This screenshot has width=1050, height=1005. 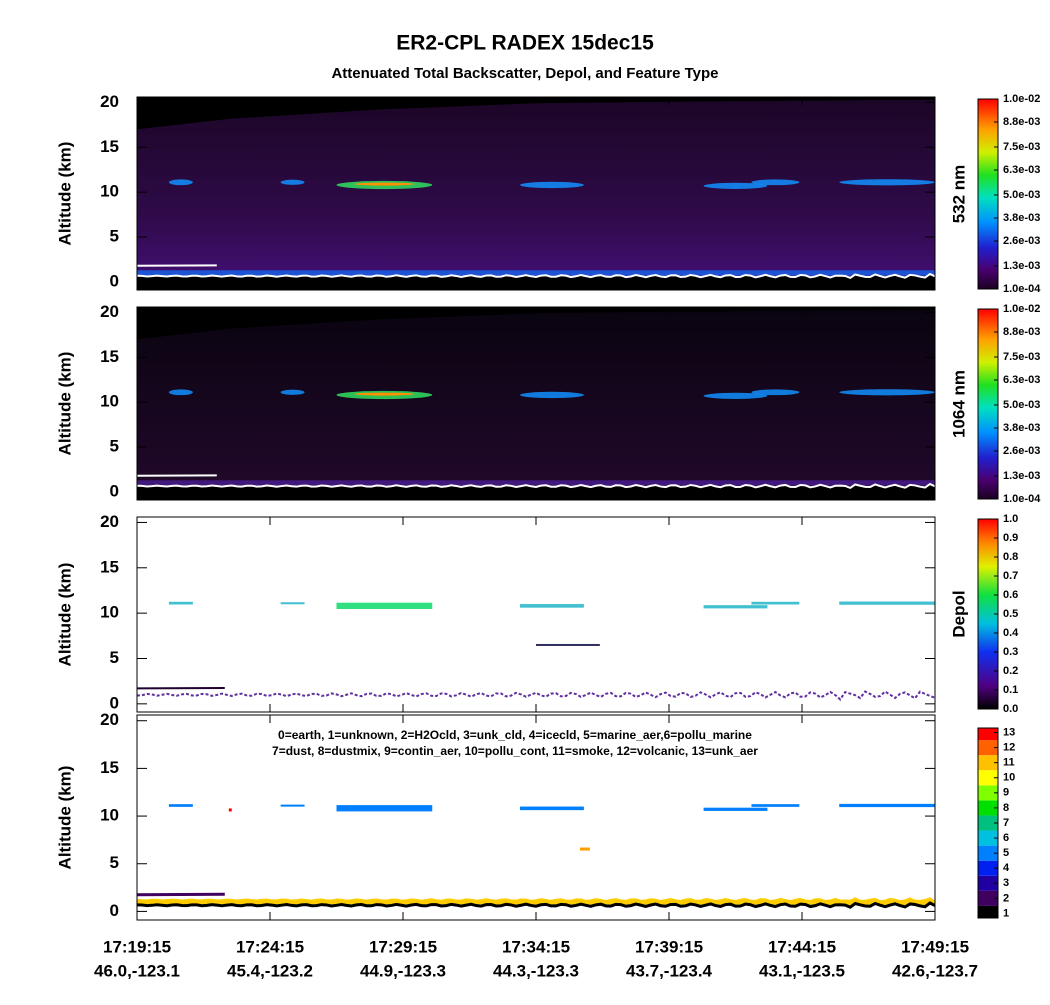 I want to click on colorbar-tick-label: 1.0, so click(x=1010, y=519).